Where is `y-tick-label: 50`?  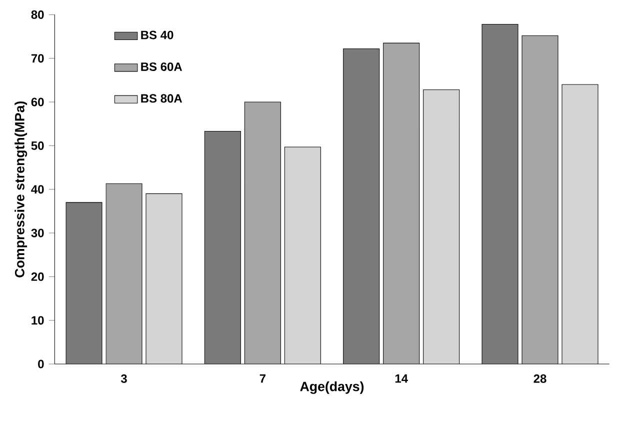 y-tick-label: 50 is located at coordinates (37, 145).